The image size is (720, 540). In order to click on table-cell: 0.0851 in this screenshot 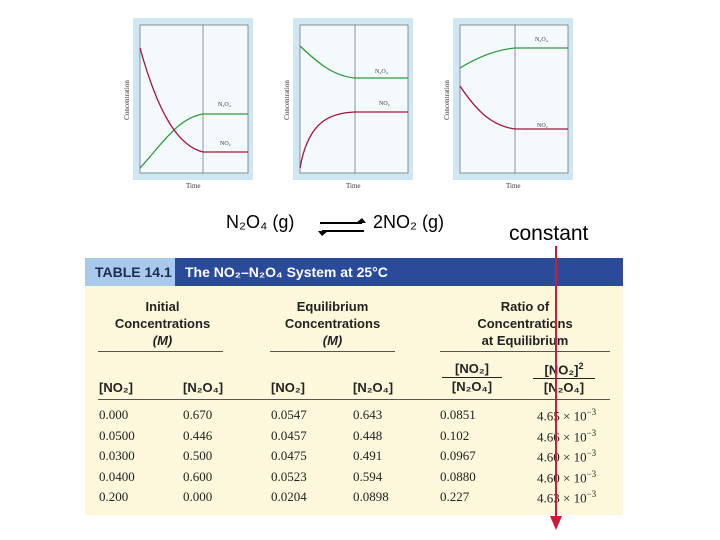, I will do `click(458, 414)`.